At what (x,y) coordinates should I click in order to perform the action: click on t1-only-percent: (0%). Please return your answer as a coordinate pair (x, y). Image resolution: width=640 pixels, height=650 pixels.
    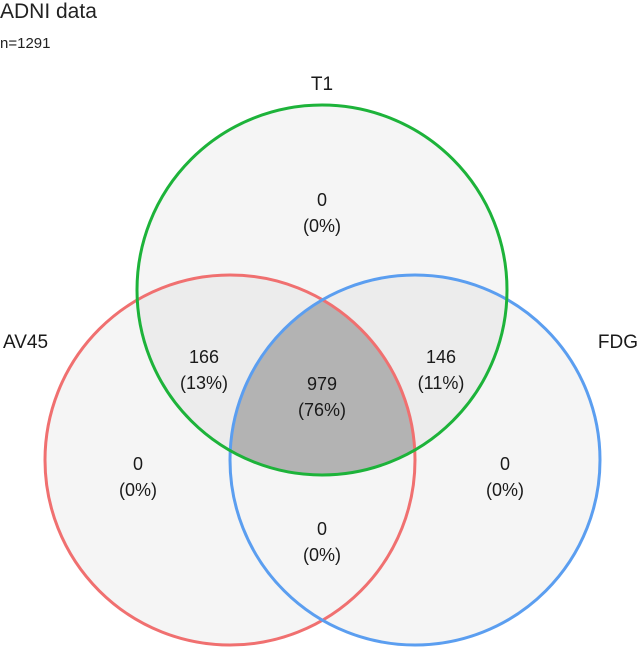
    Looking at the image, I should click on (322, 226).